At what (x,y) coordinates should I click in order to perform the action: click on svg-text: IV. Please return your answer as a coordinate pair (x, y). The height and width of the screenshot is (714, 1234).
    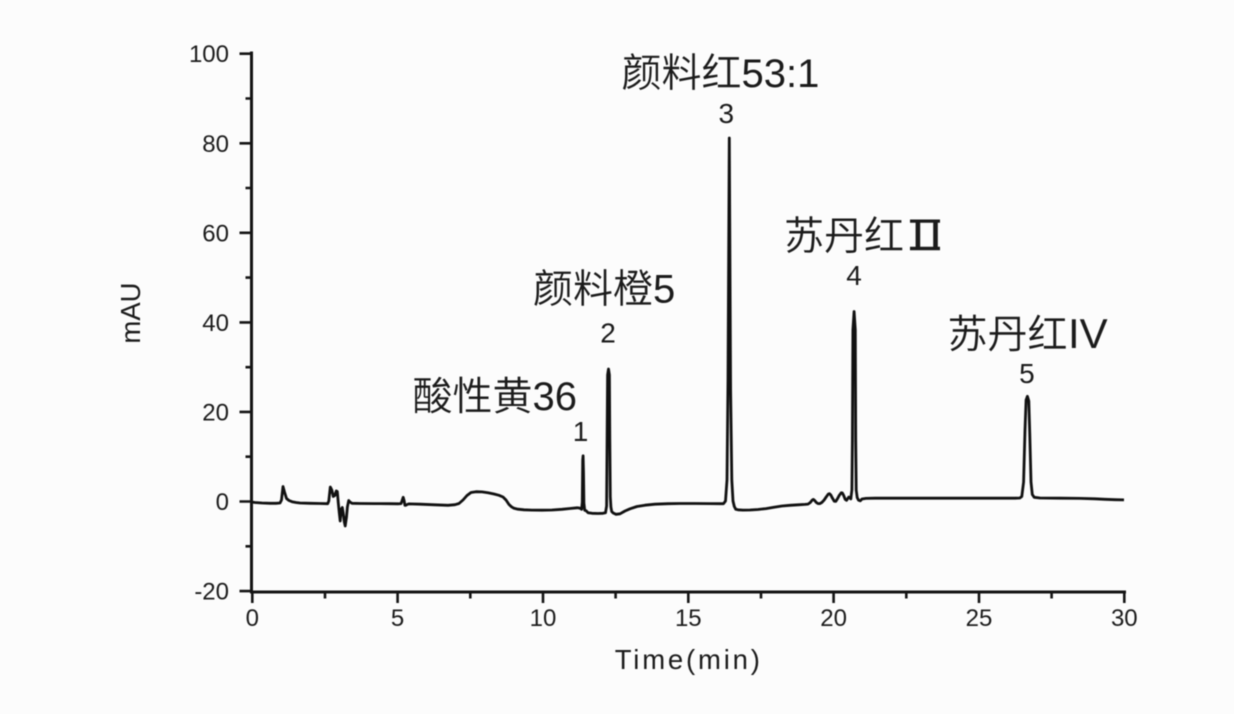
    Looking at the image, I should click on (1088, 333).